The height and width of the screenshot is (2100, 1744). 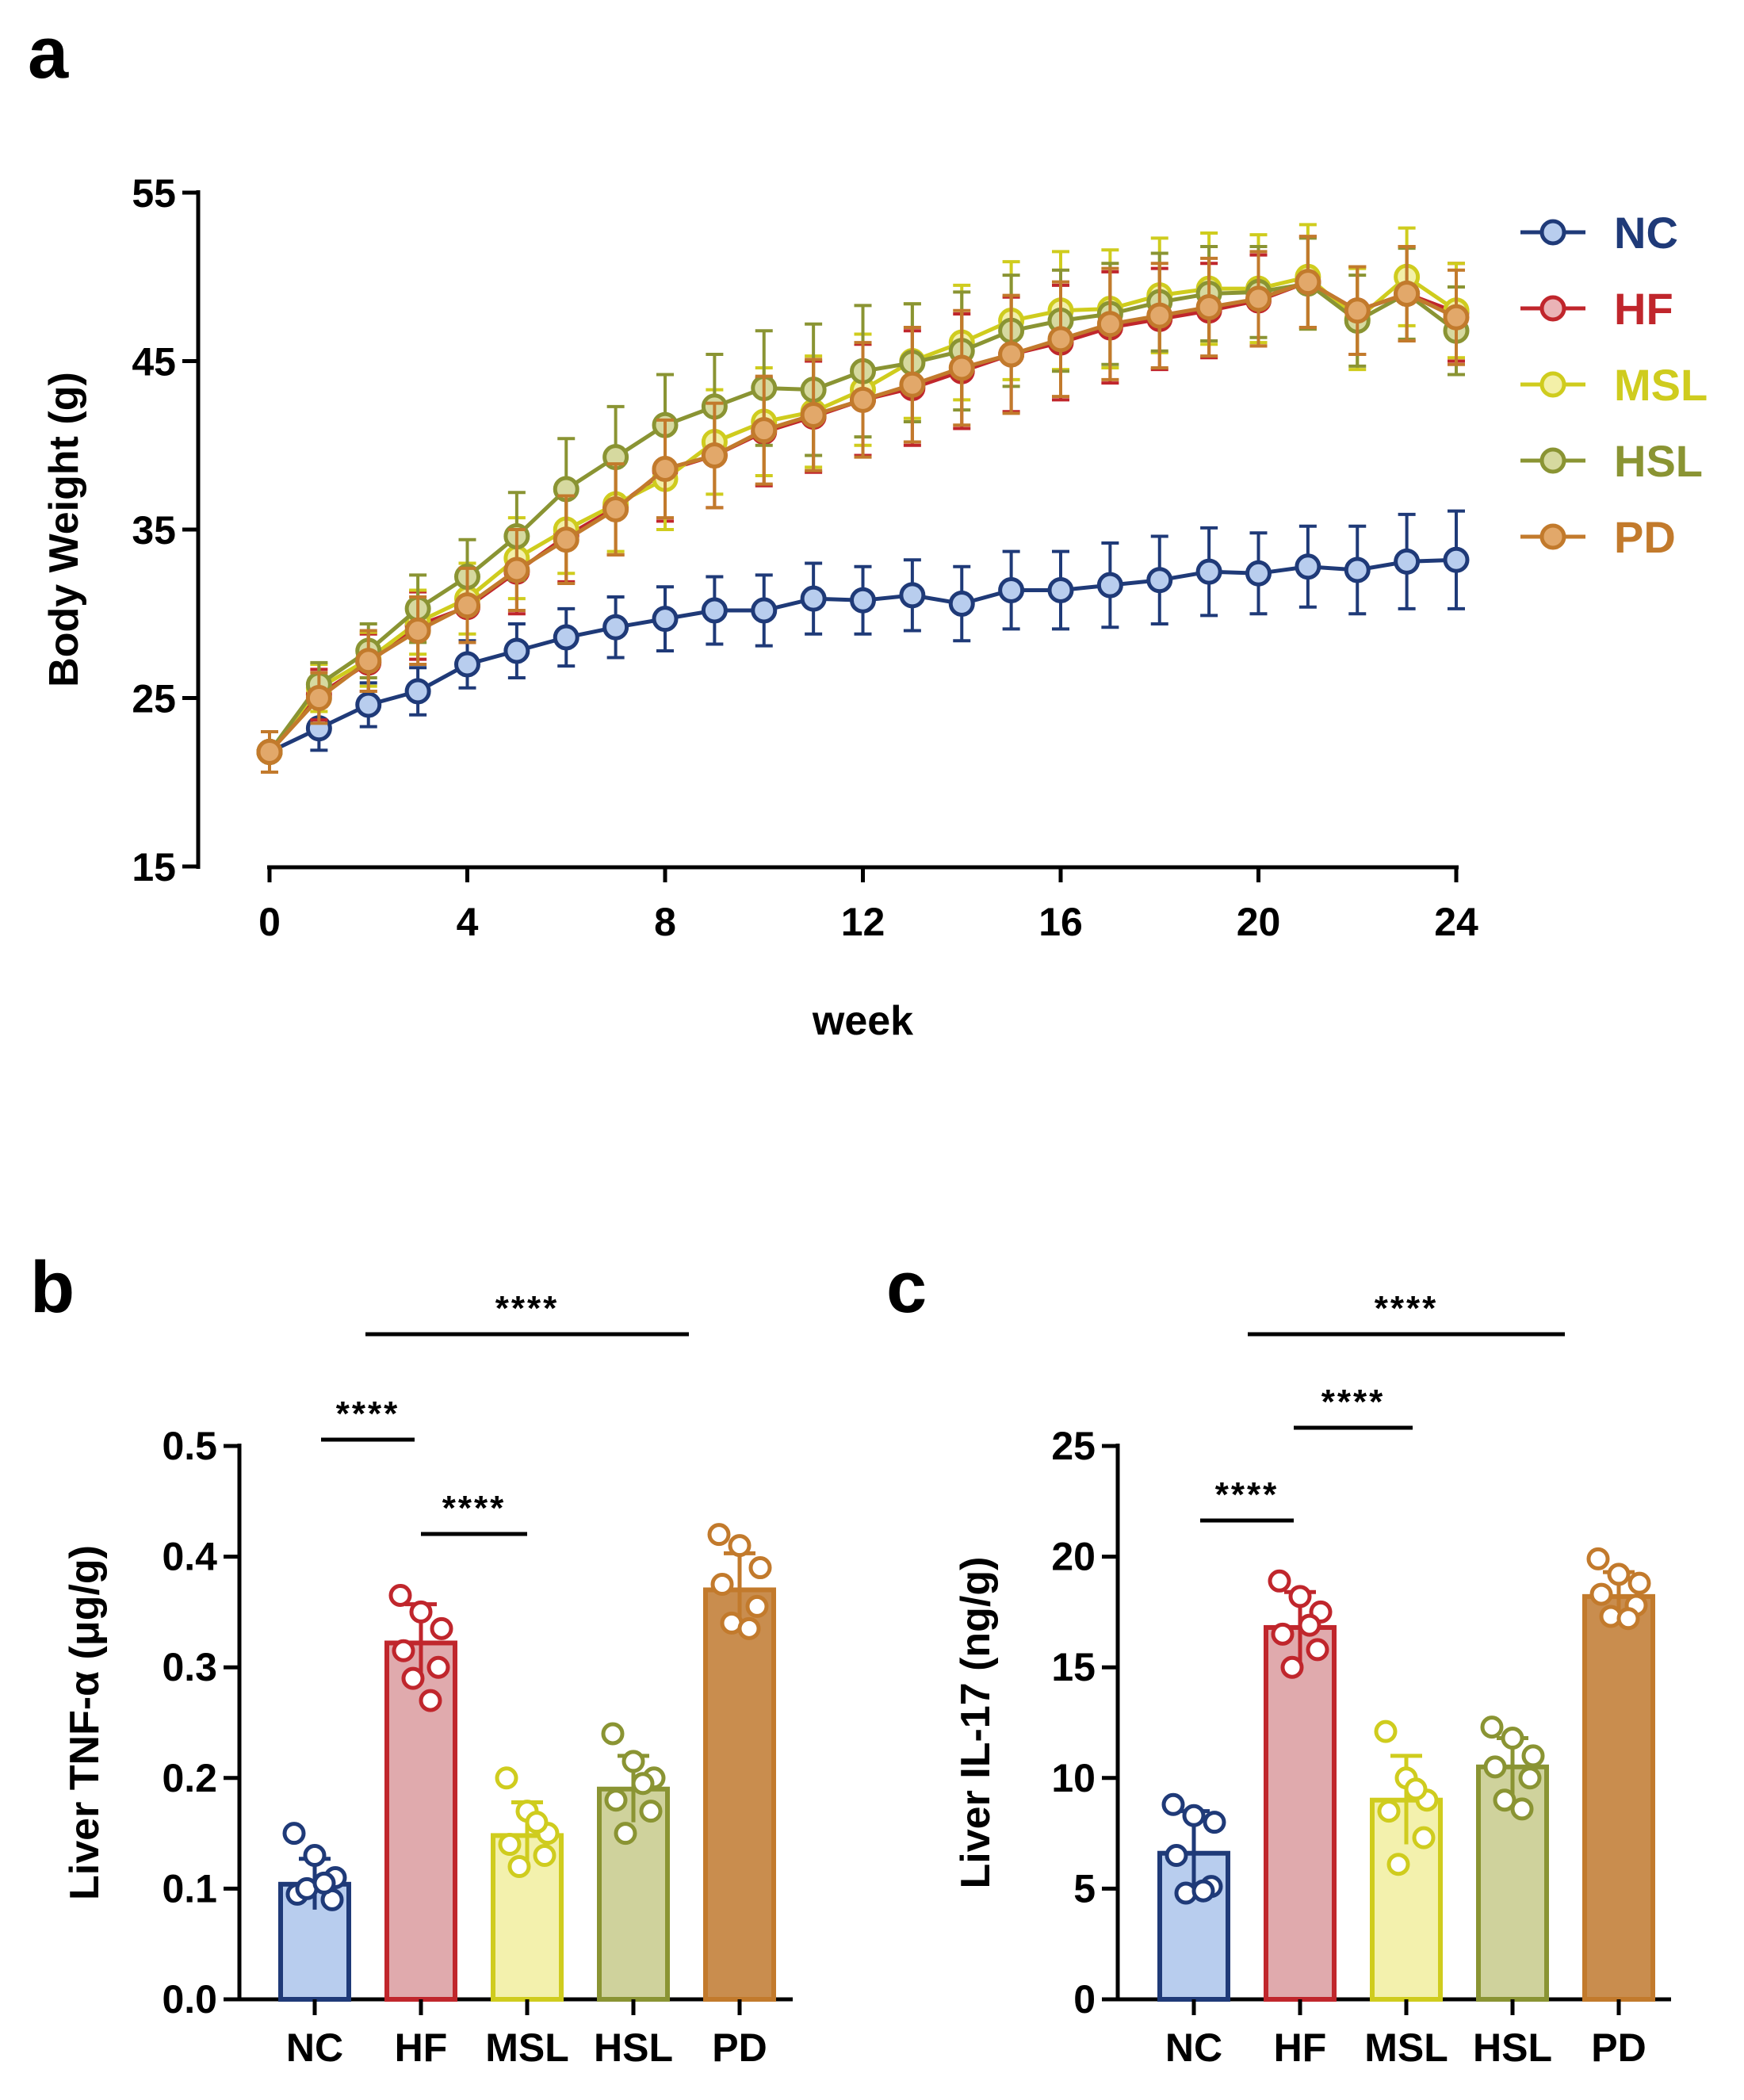 I want to click on x-tick-label: 4, so click(x=468, y=922).